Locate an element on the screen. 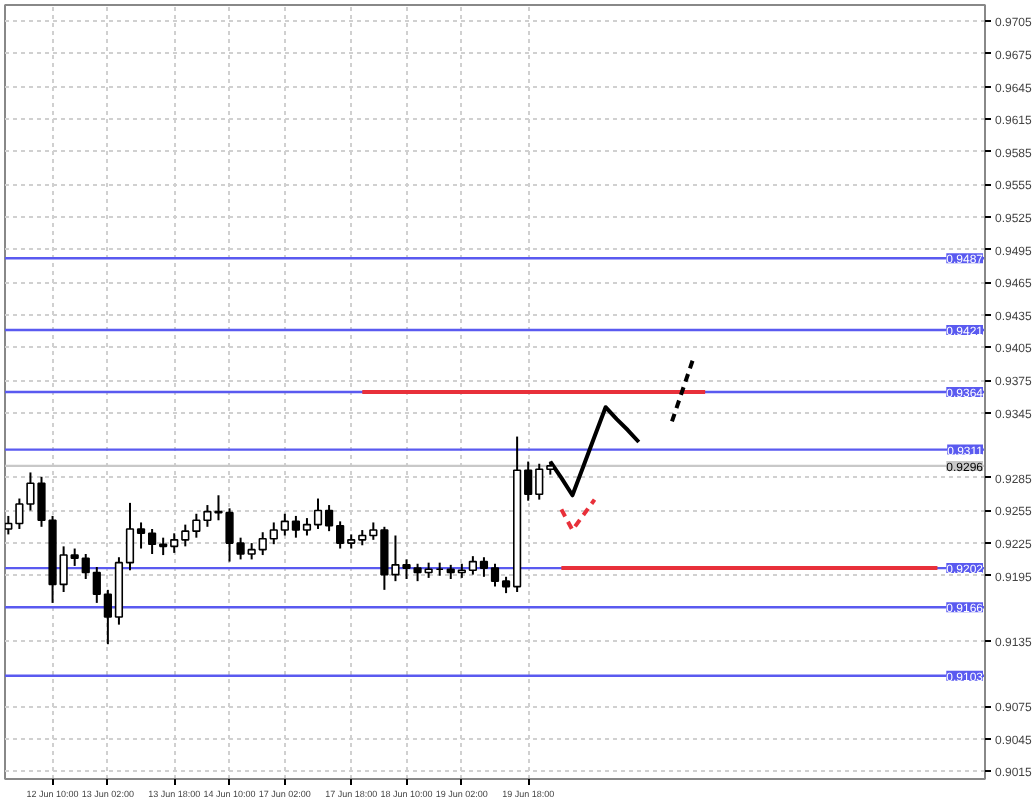 This screenshot has height=804, width=1036. line-series is located at coordinates (578, 515).